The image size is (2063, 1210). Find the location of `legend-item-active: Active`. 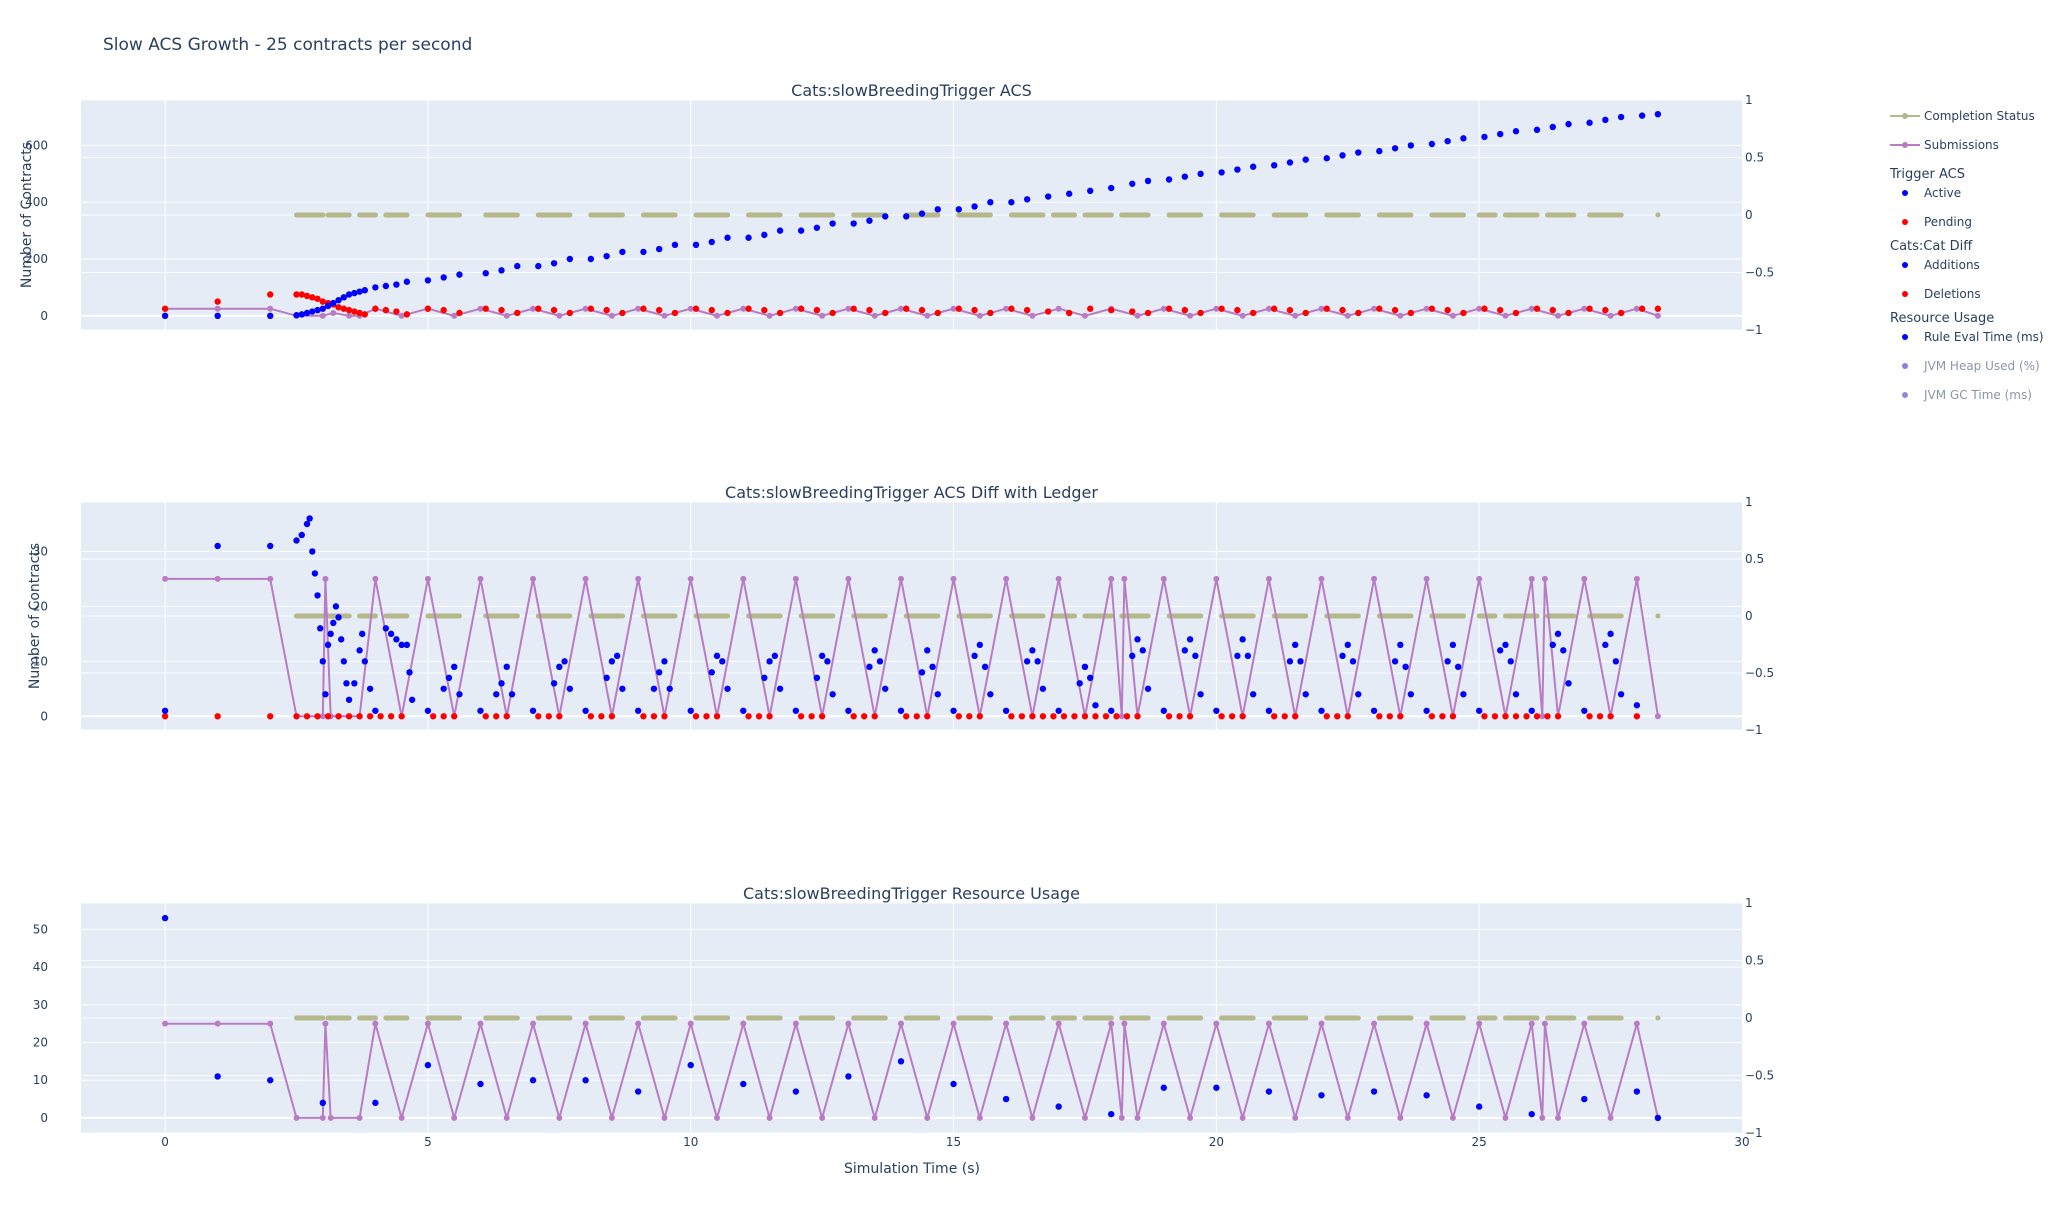

legend-item-active: Active is located at coordinates (1931, 193).